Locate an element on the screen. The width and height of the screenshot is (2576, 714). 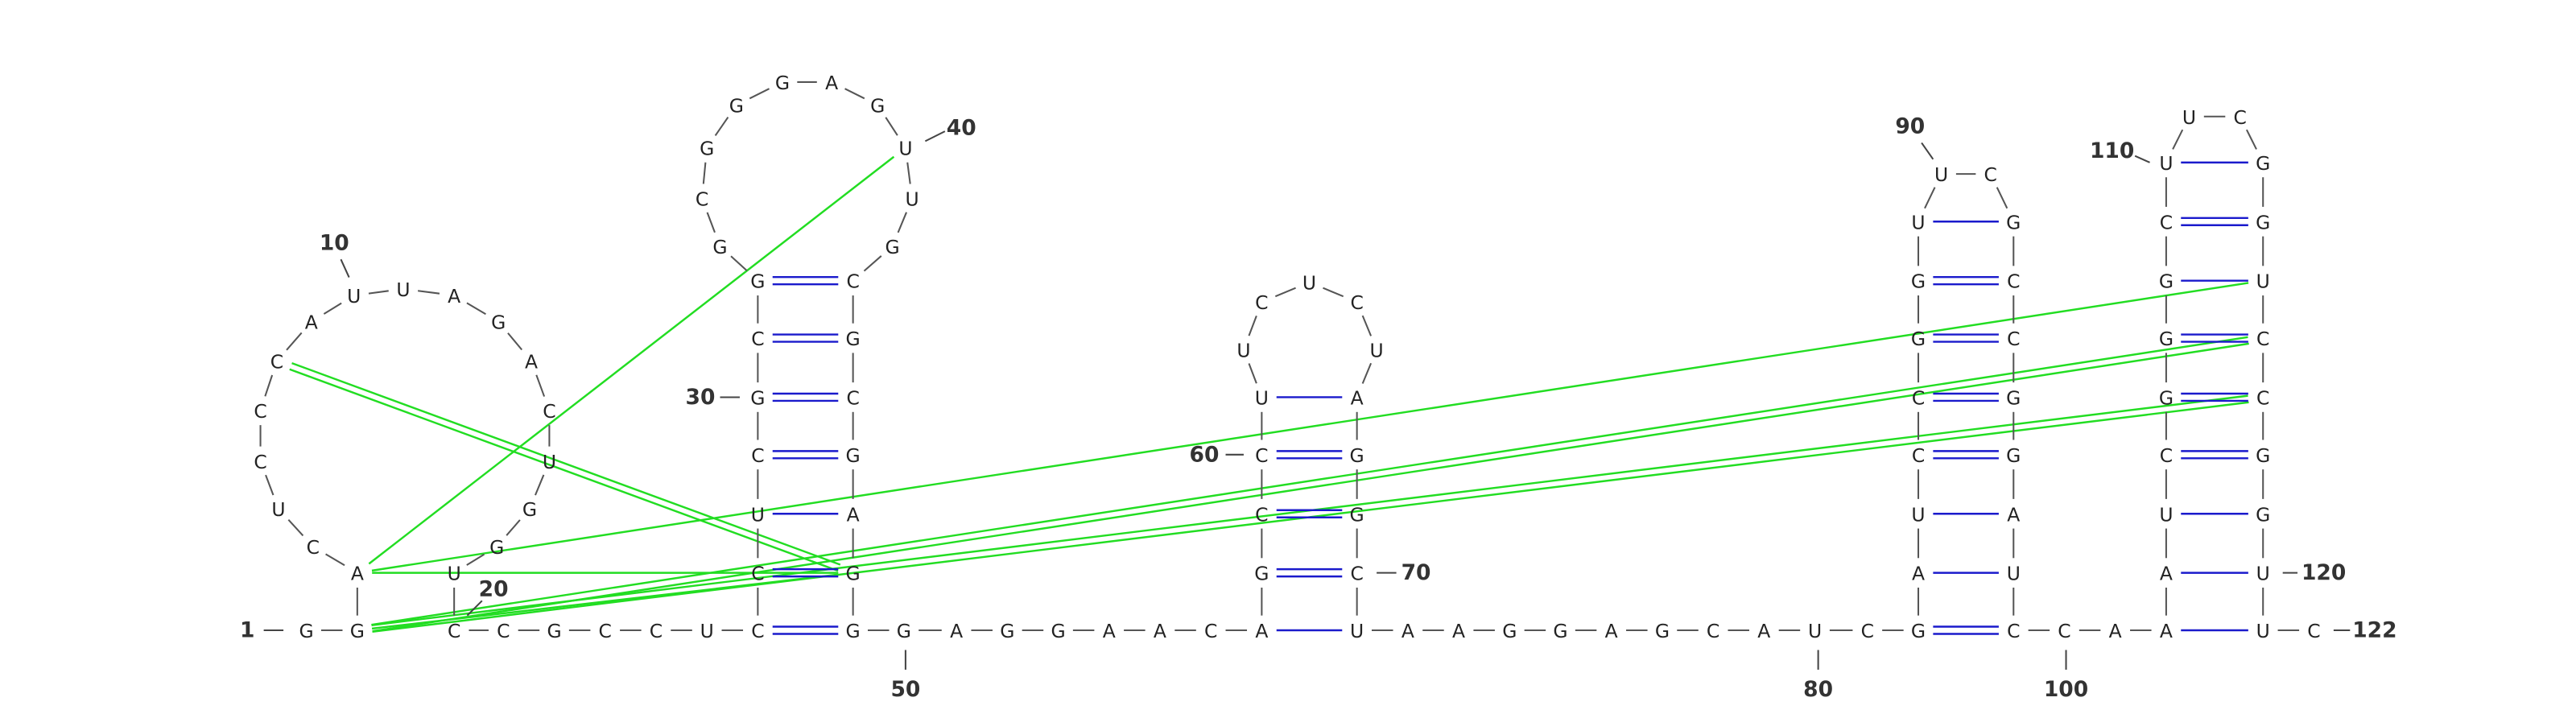
position-label: 1 is located at coordinates (247, 630).